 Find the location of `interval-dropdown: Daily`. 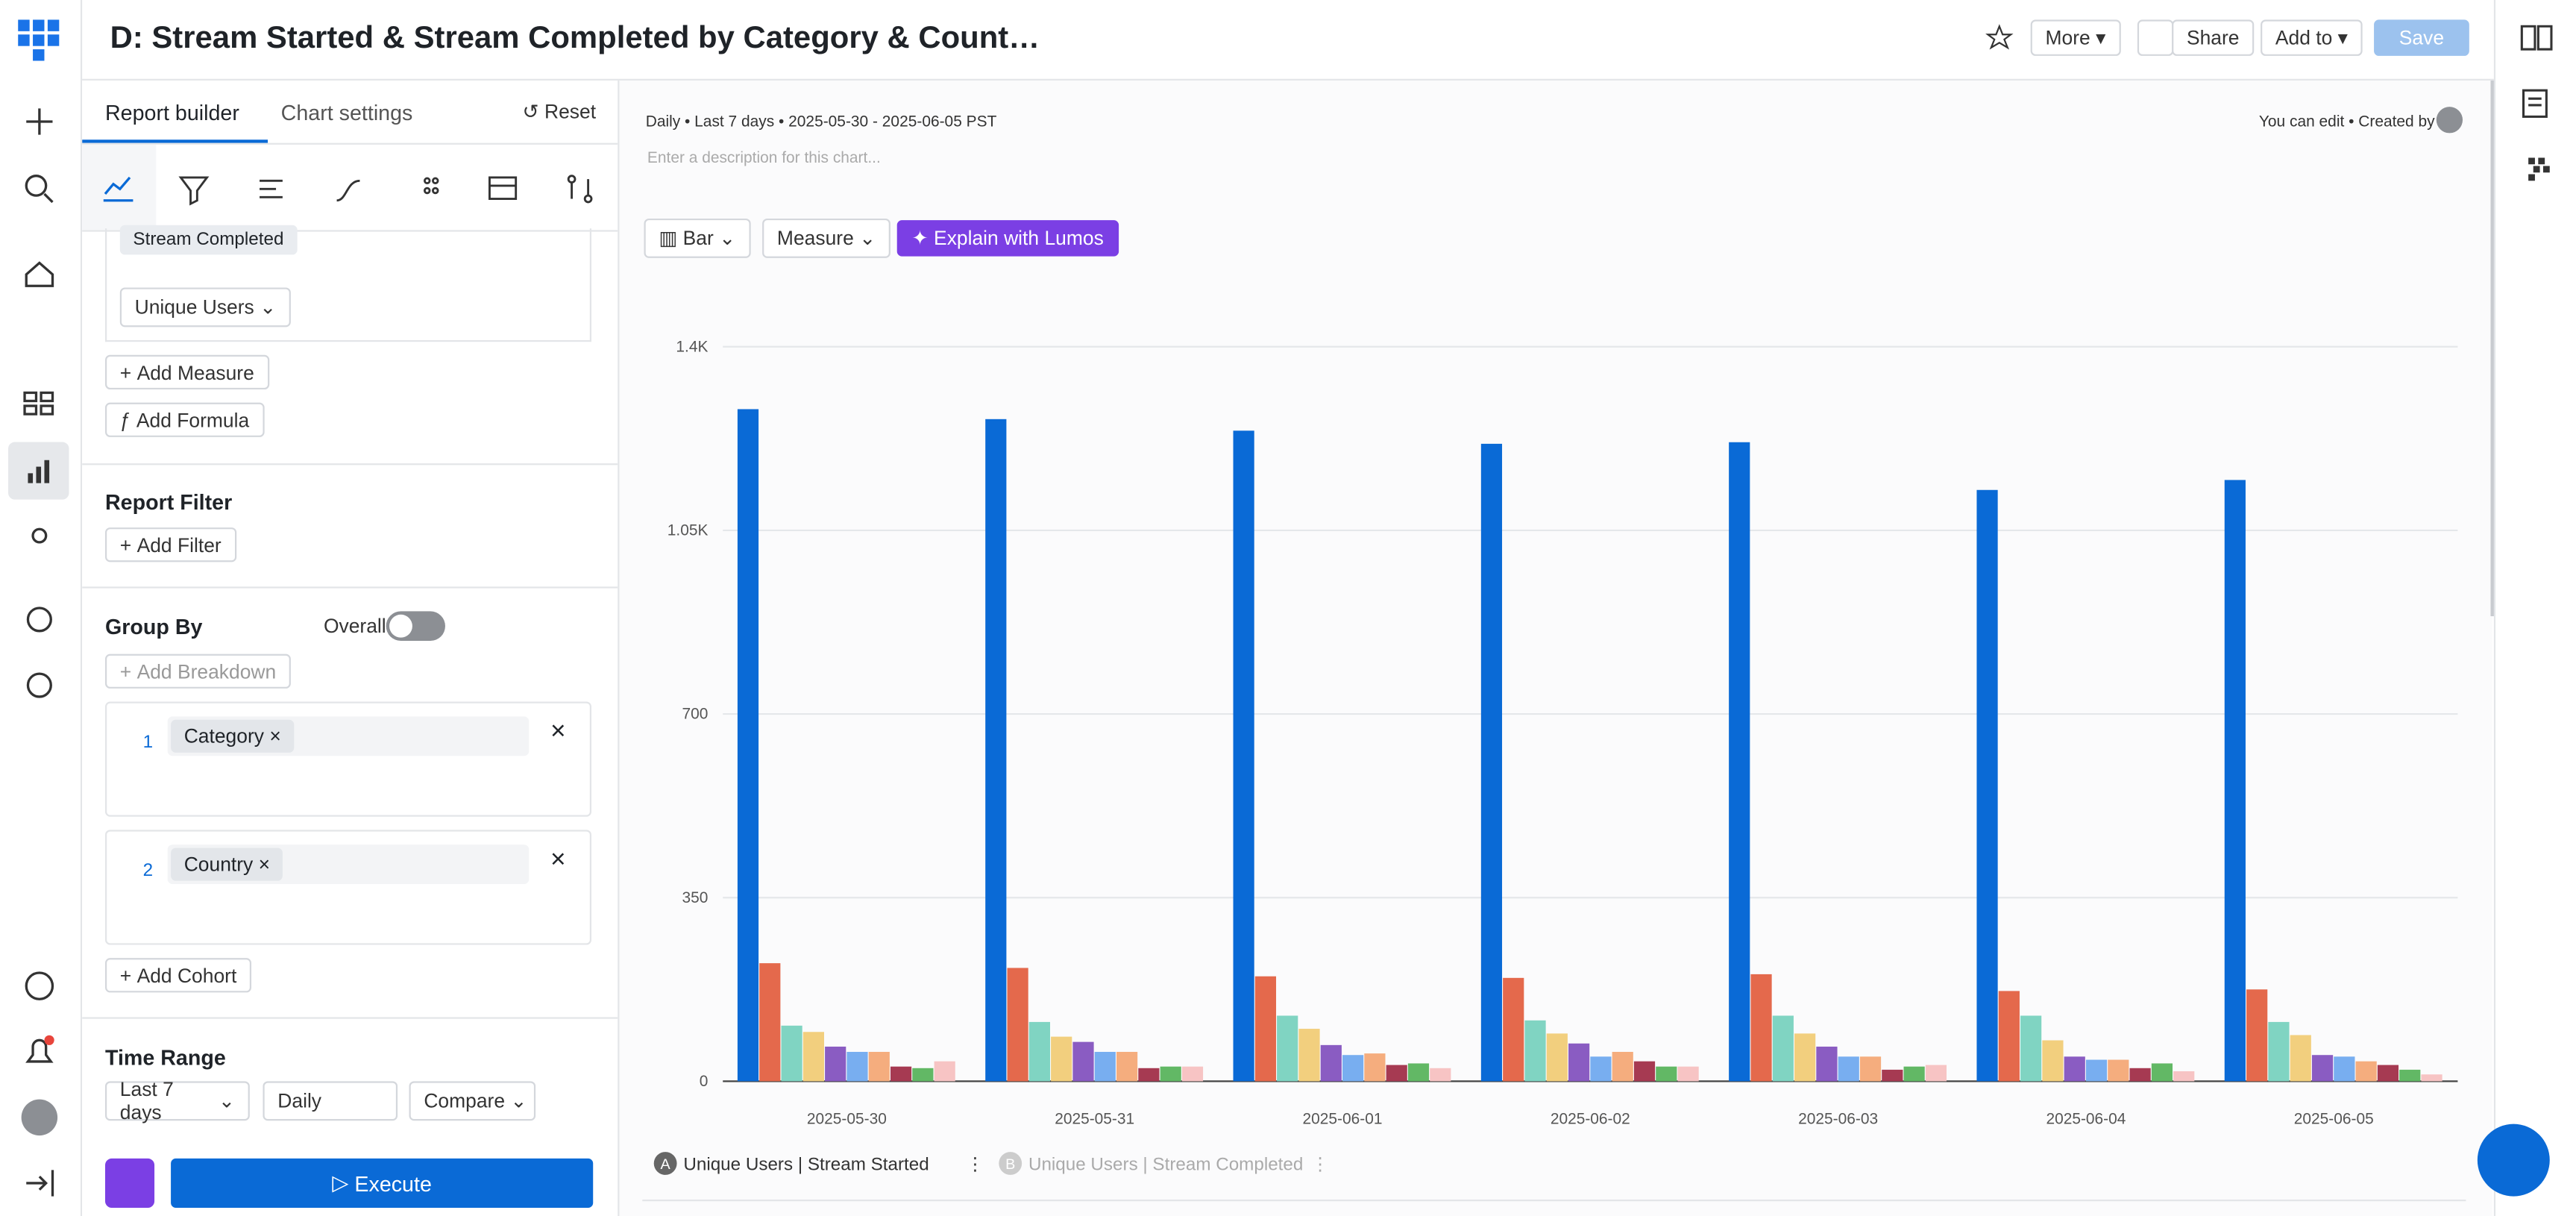

interval-dropdown: Daily is located at coordinates (331, 1101).